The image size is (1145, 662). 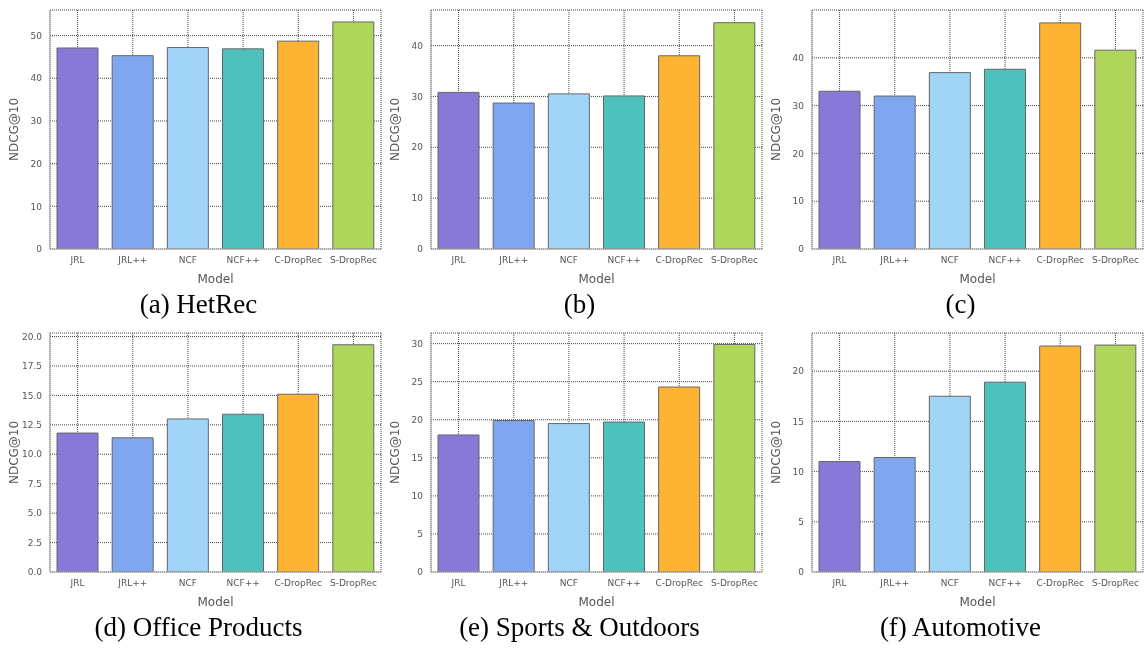 I want to click on text: (a) HetRec, so click(x=198, y=304).